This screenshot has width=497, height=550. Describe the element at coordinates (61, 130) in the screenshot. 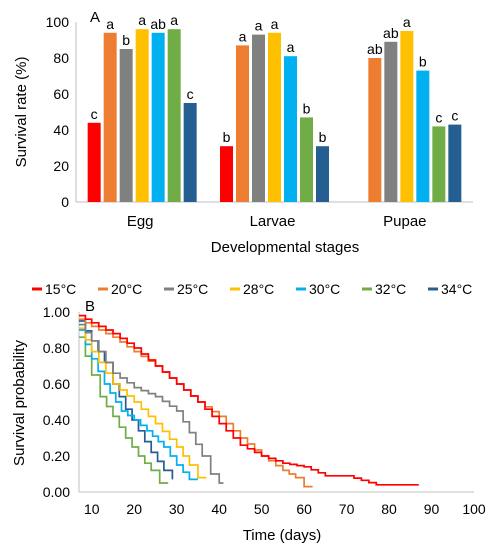

I see `y-tick-label: 40` at that location.